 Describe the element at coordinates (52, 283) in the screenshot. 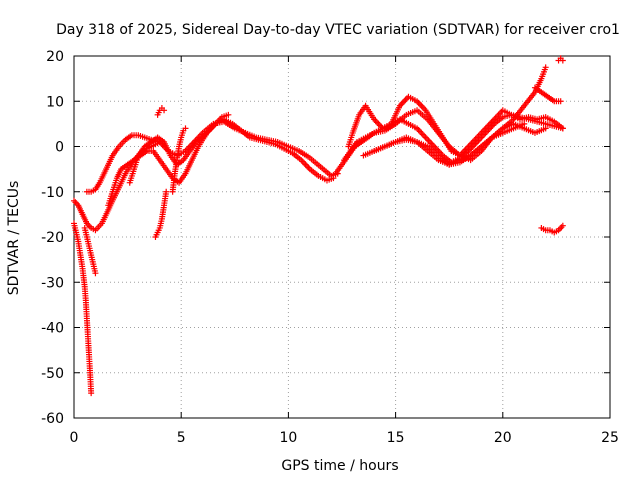

I see `y-tick-label: -30` at that location.